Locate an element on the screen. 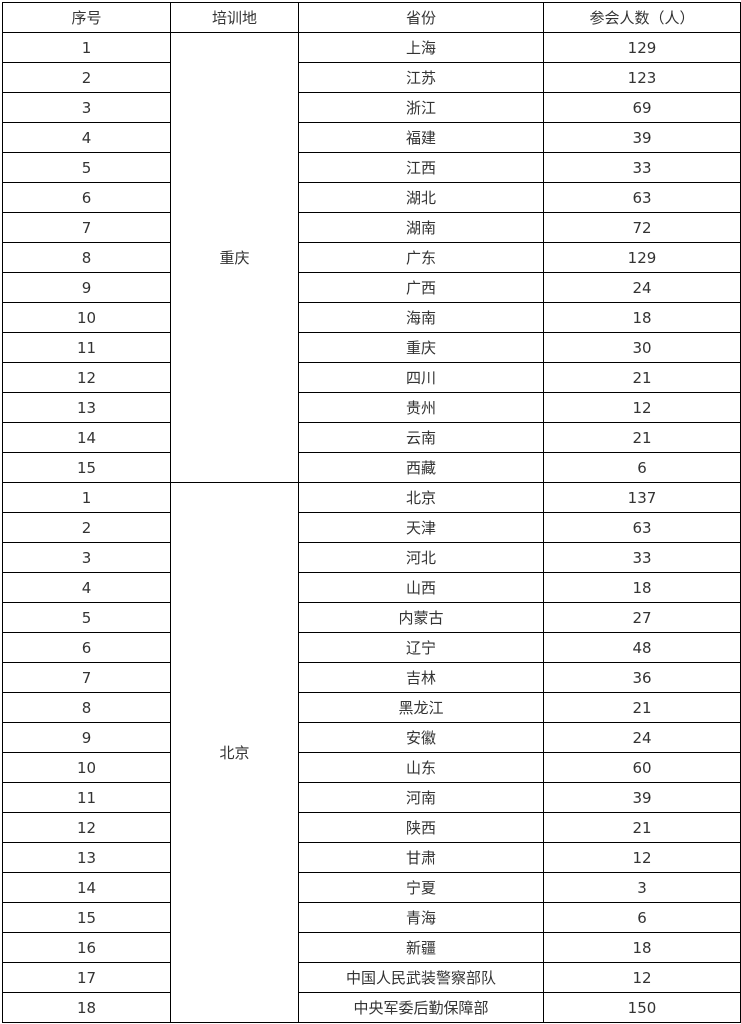 This screenshot has height=1024, width=741. table-row: 3 河北 33 is located at coordinates (371, 557).